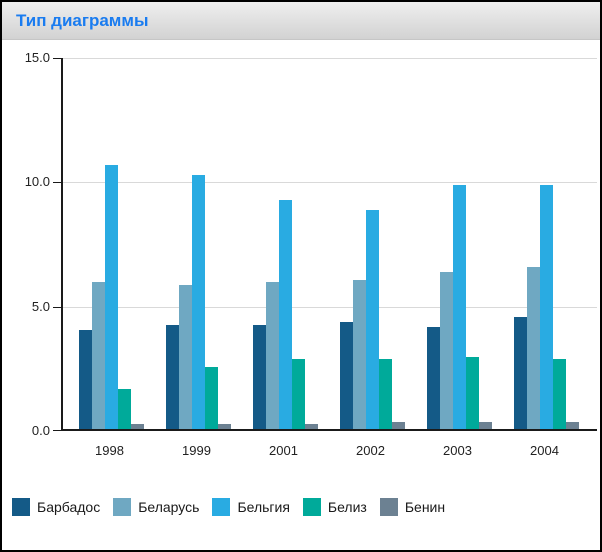 The image size is (602, 552). I want to click on legend-item: Белиз, so click(334, 507).